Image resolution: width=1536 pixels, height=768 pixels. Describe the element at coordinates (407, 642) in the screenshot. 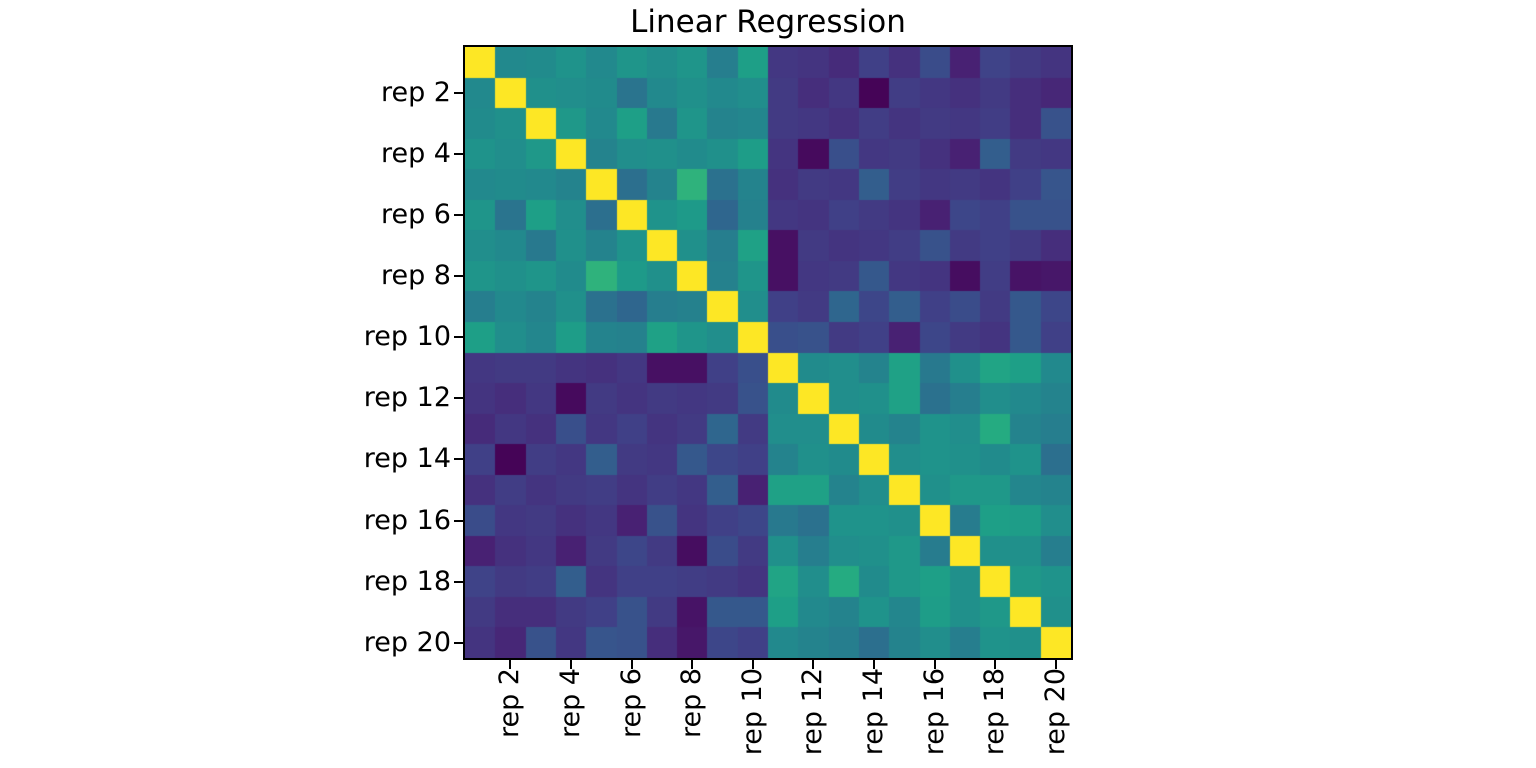

I see `y-tick-label: rep 20` at that location.